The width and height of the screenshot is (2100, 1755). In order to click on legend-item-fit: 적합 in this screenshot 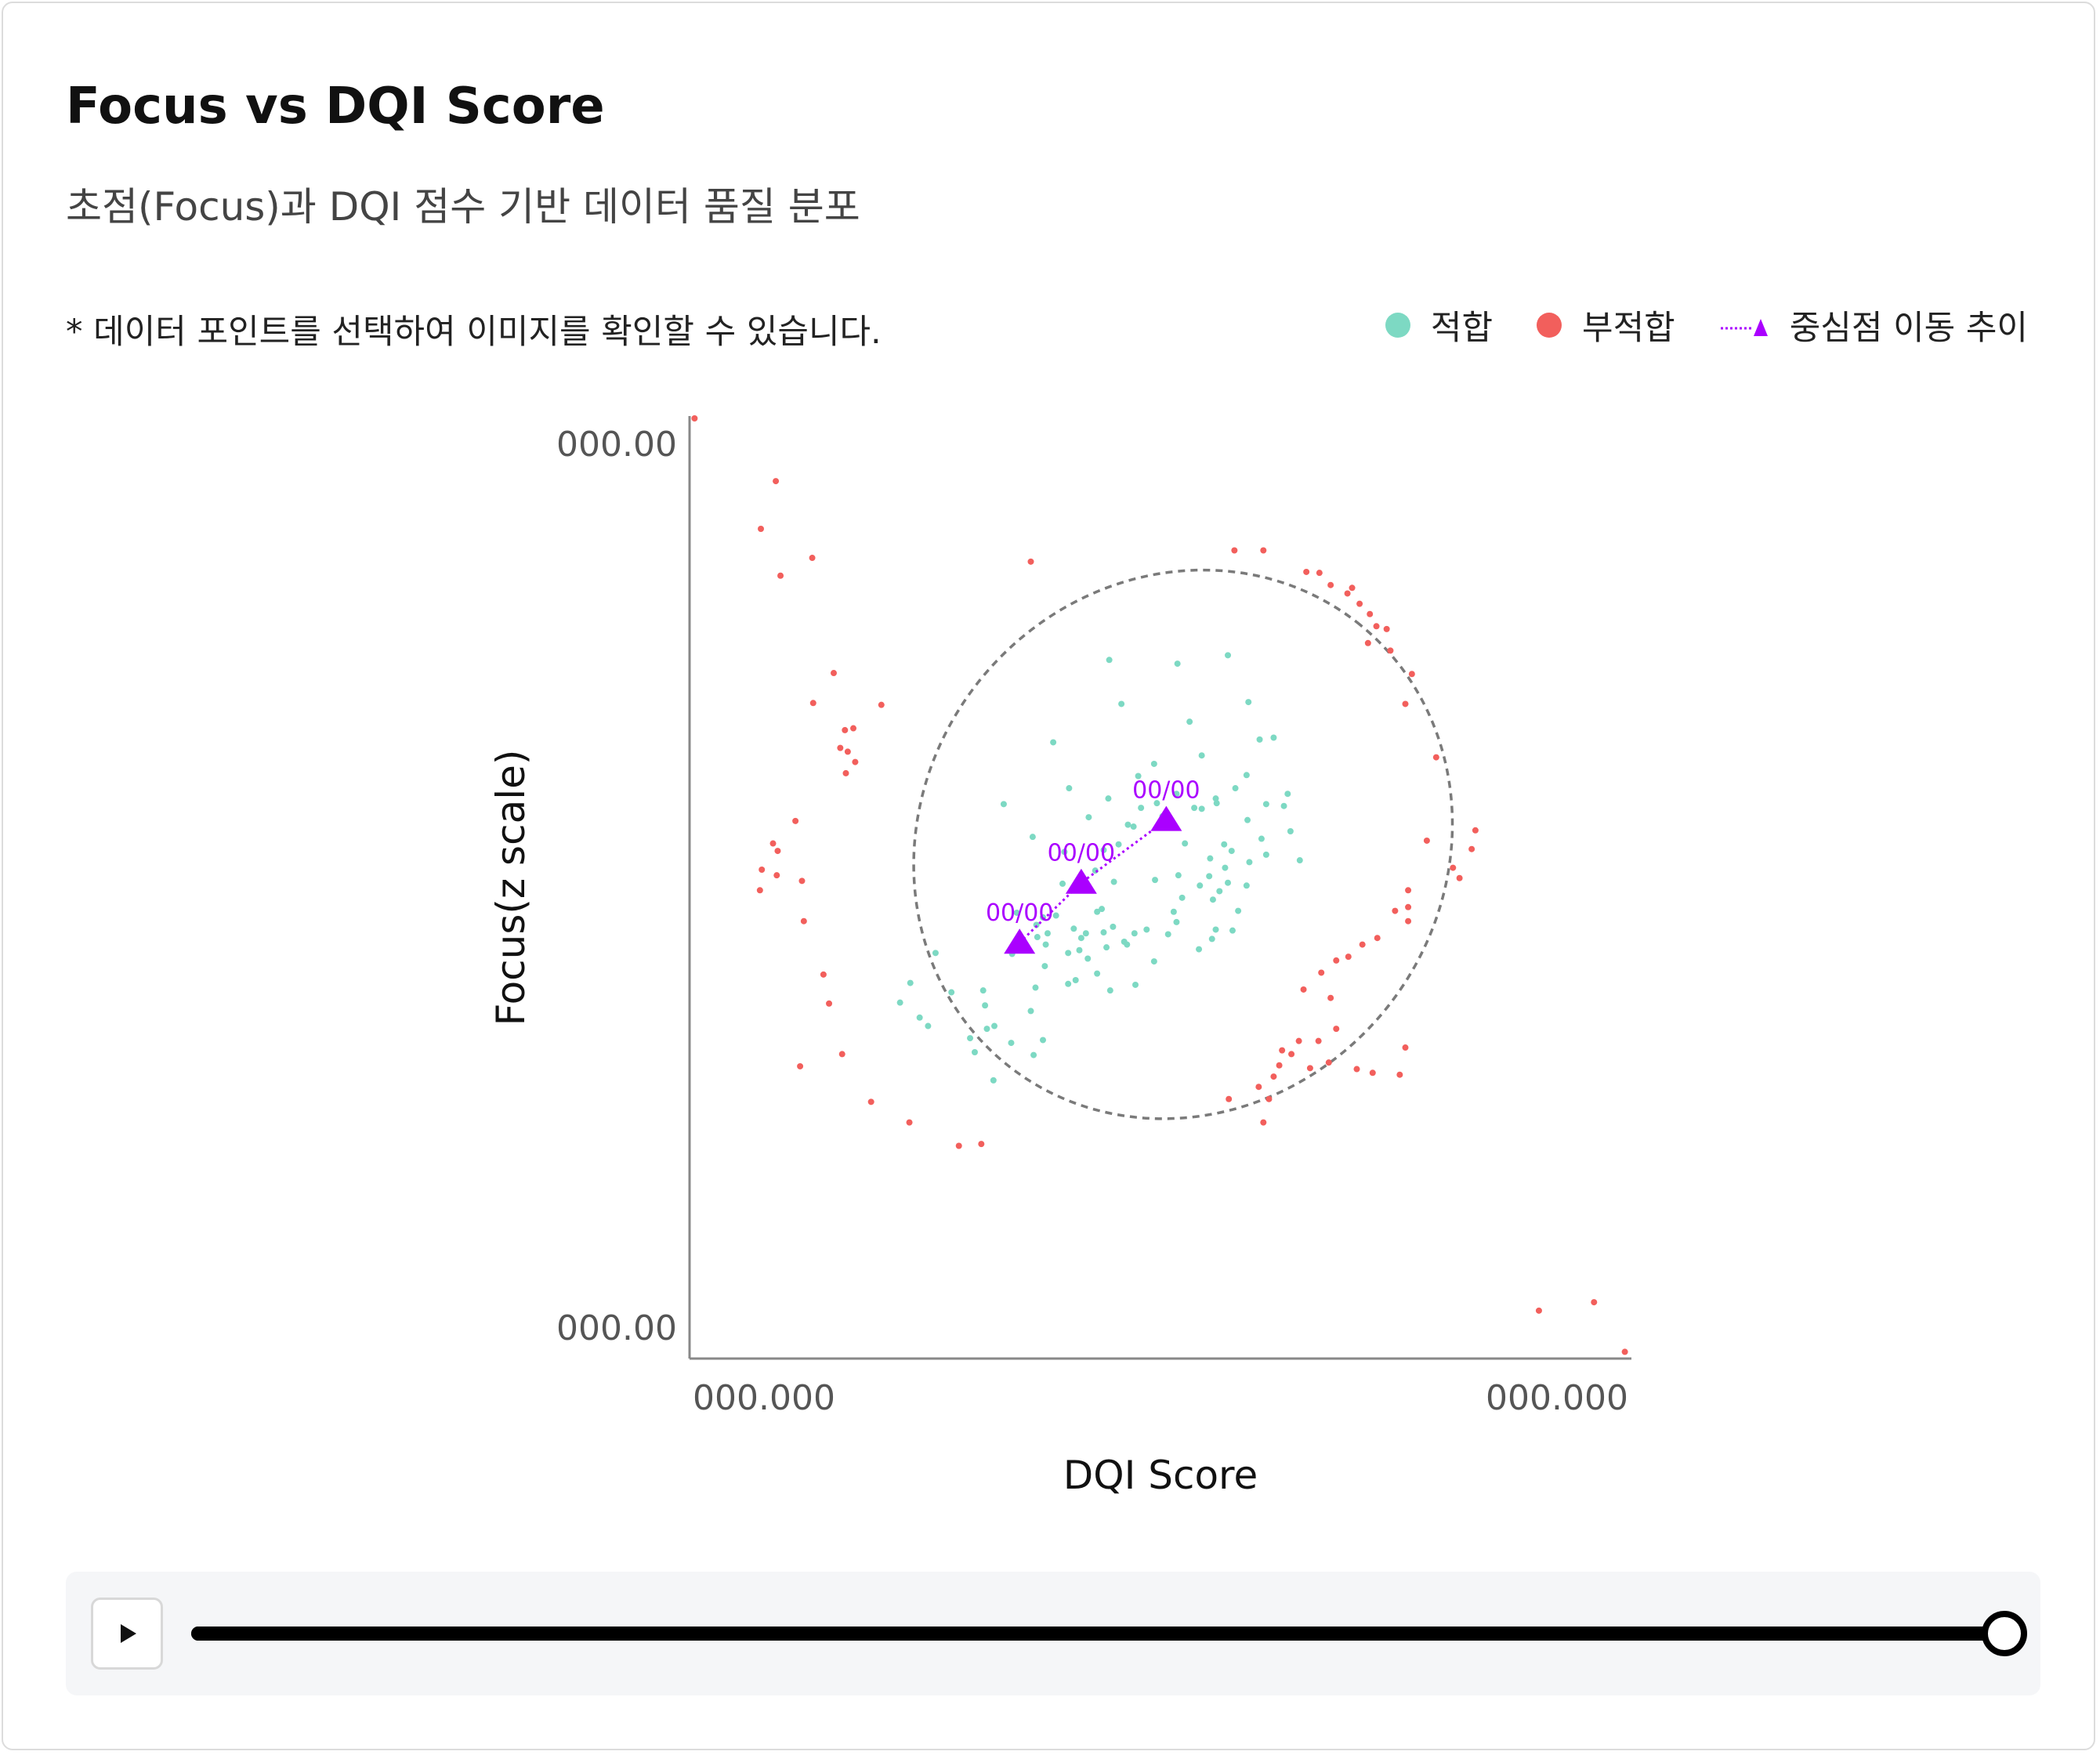, I will do `click(1439, 325)`.